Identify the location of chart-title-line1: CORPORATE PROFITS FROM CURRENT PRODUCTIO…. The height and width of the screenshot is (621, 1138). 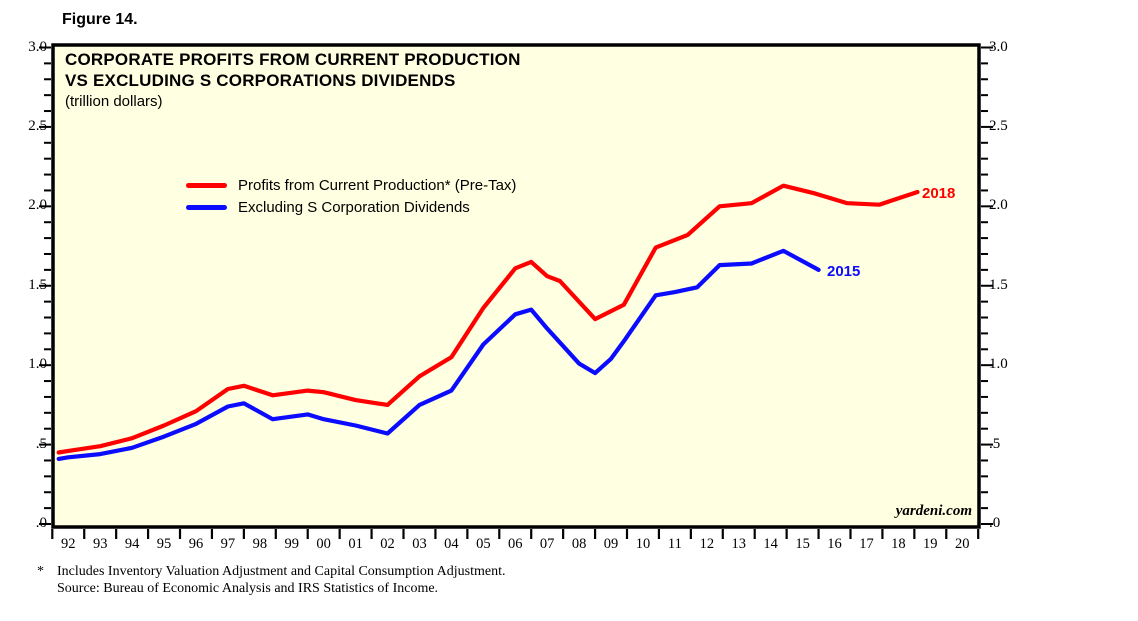
(293, 59).